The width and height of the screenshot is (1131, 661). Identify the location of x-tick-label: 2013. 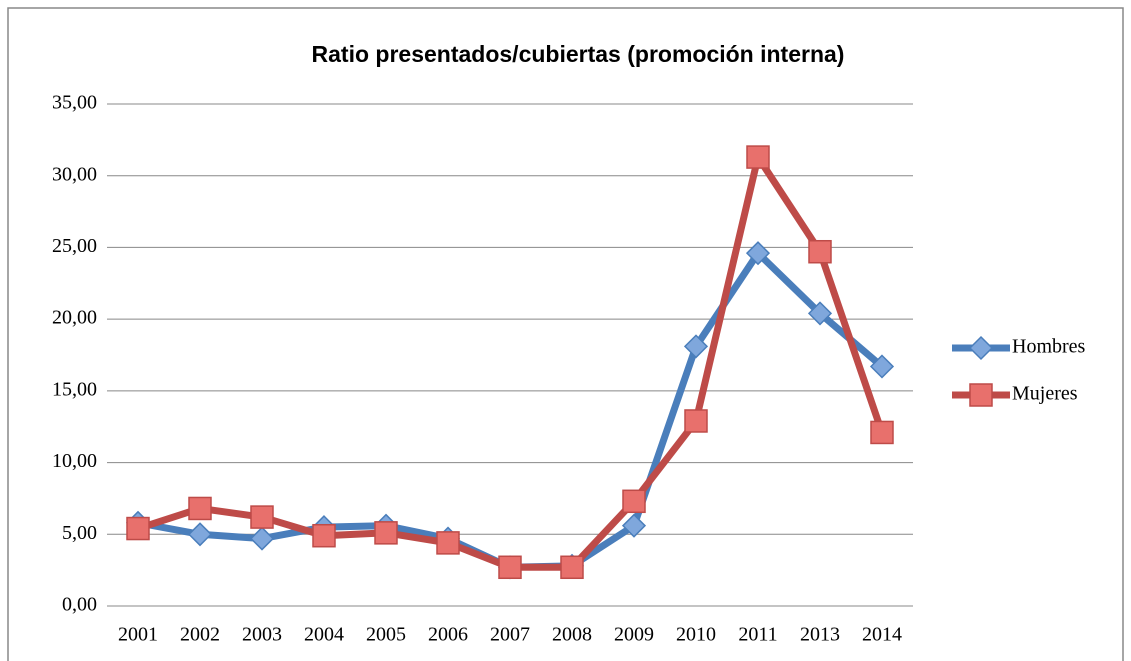
(820, 635).